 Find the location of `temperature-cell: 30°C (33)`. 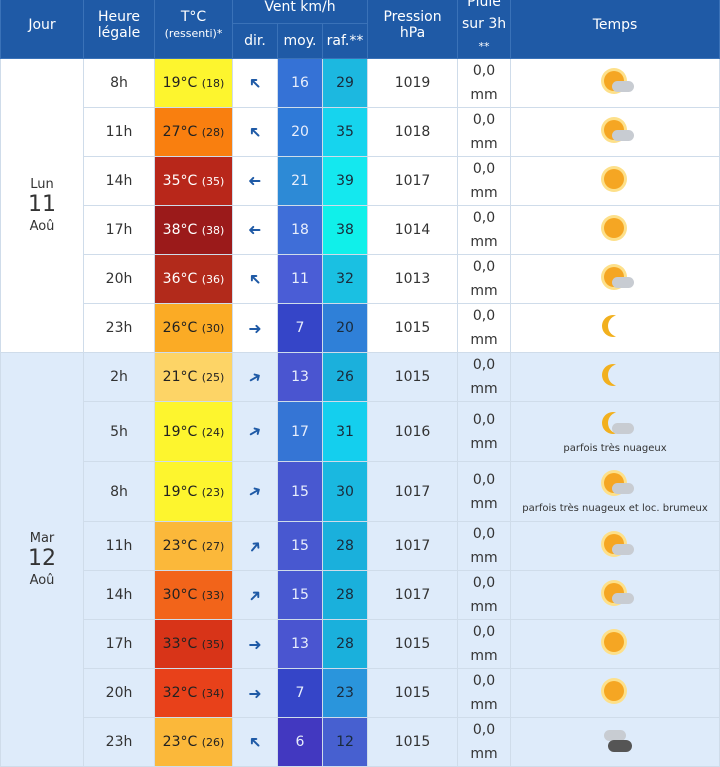

temperature-cell: 30°C (33) is located at coordinates (193, 595).